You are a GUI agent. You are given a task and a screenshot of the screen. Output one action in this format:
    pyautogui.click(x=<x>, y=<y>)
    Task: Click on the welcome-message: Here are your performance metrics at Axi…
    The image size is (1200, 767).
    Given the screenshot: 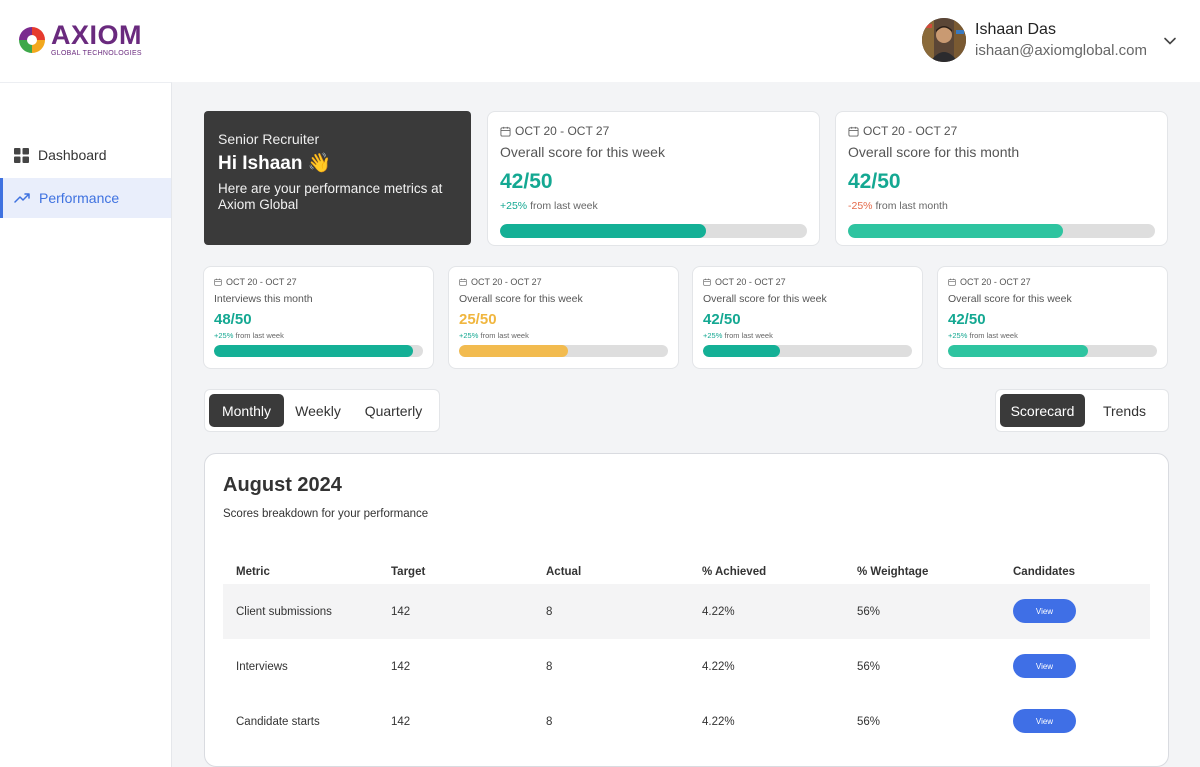 What is the action you would take?
    pyautogui.click(x=330, y=197)
    